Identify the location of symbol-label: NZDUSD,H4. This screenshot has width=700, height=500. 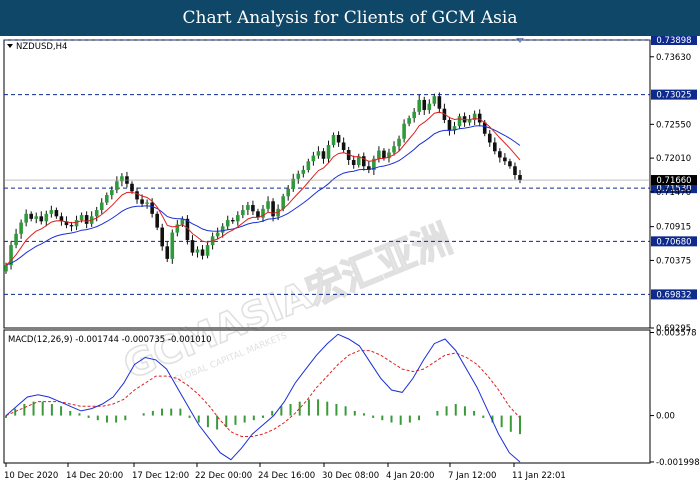
(41, 47).